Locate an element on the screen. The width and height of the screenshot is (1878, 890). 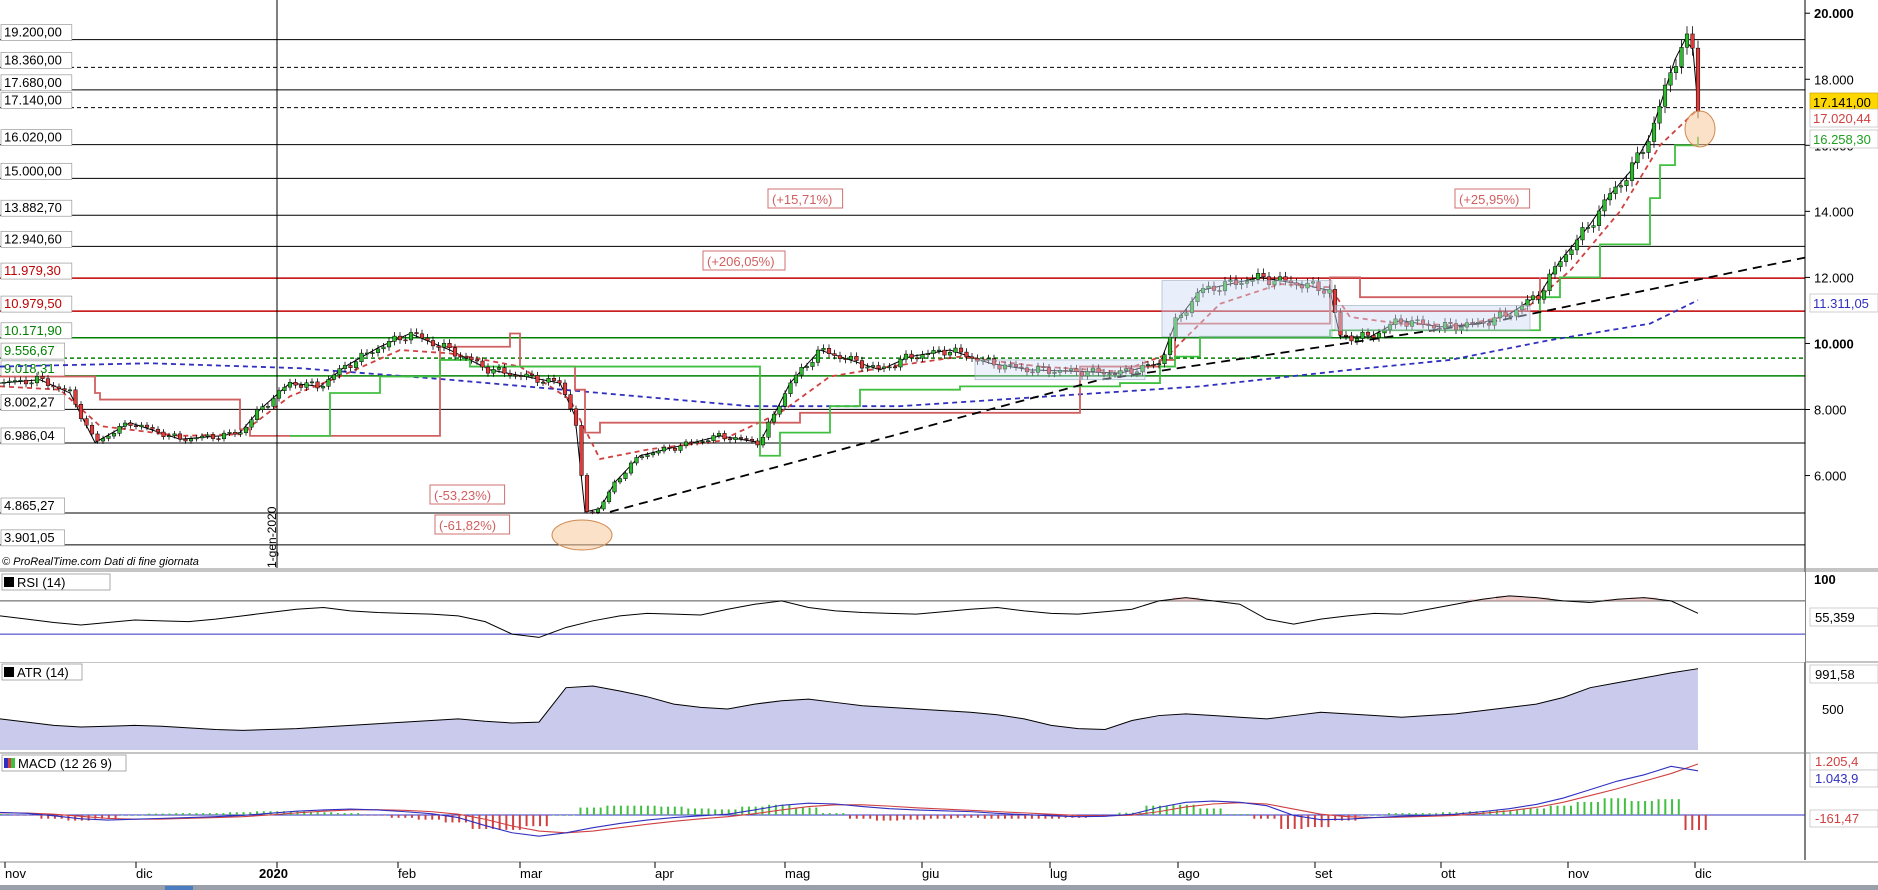
macd-value-tag is located at coordinates (1843, 818).